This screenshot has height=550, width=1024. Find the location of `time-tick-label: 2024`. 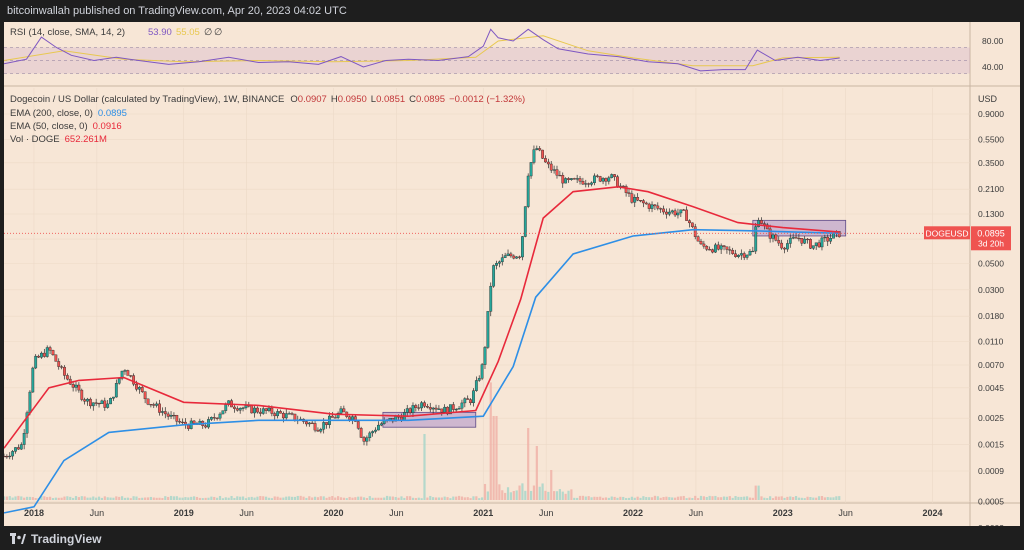

time-tick-label: 2024 is located at coordinates (933, 513).